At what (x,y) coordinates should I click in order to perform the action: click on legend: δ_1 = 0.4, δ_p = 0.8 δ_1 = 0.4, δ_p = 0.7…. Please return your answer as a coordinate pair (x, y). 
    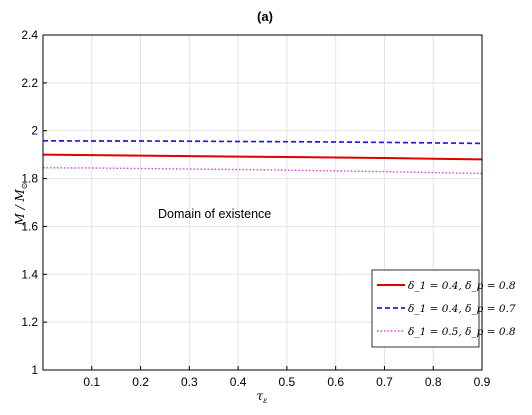
    Looking at the image, I should click on (443, 308).